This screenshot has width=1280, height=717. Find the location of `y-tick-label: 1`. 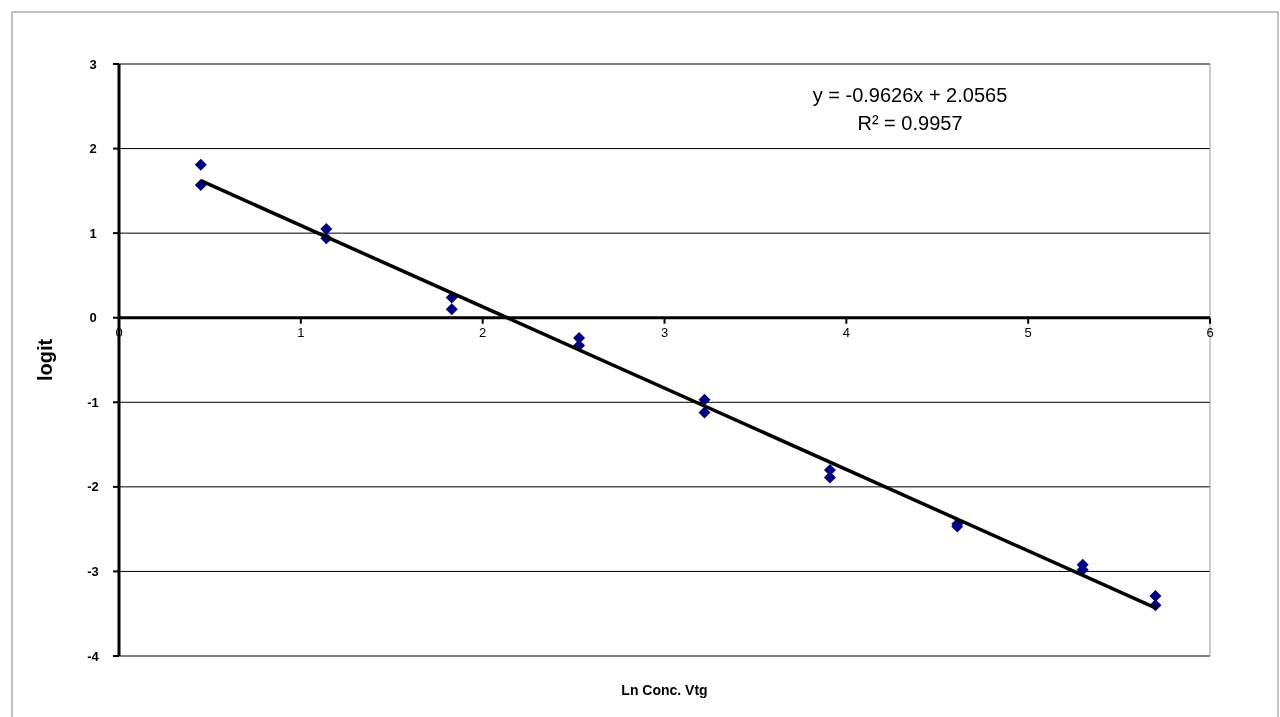

y-tick-label: 1 is located at coordinates (93, 233).